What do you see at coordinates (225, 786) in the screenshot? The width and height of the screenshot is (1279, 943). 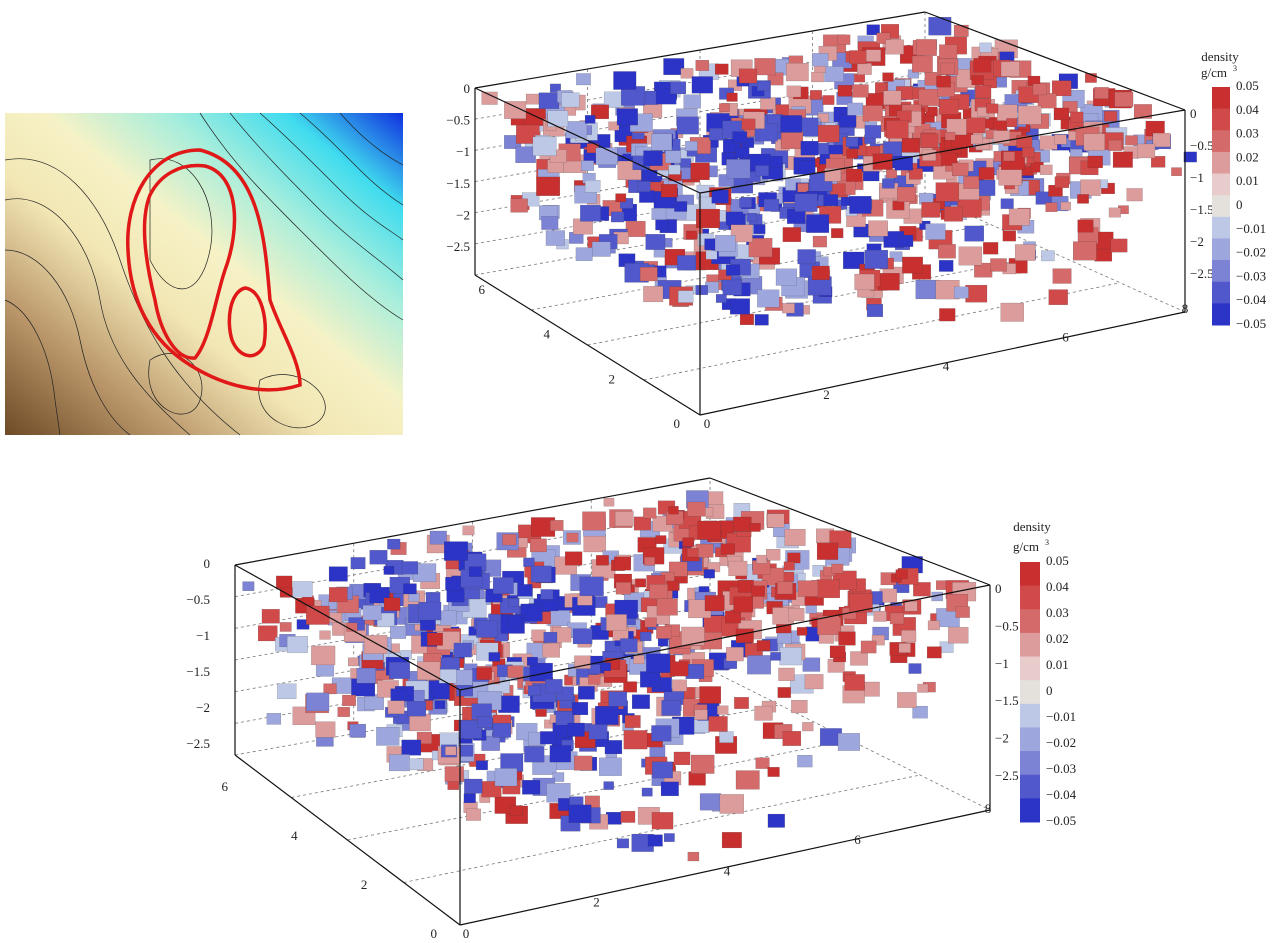 I see `tick-label: 6` at bounding box center [225, 786].